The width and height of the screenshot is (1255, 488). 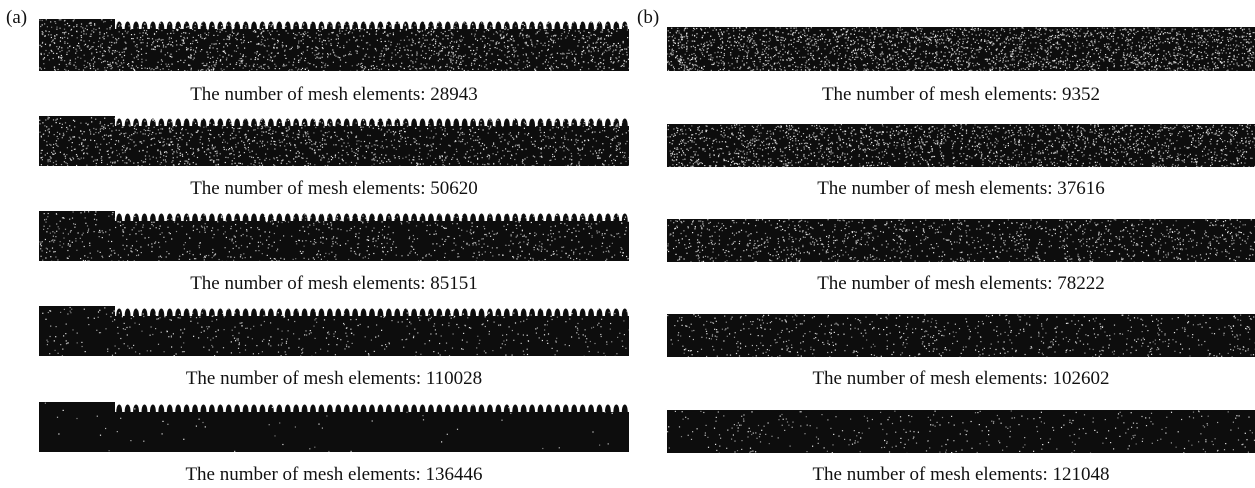 I want to click on mesh-caption: The number of mesh elements: 136446, so click(x=334, y=474).